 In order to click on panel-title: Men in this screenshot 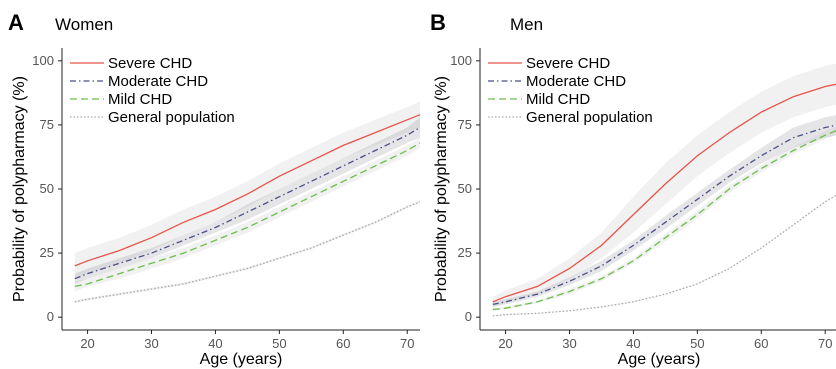, I will do `click(526, 24)`.